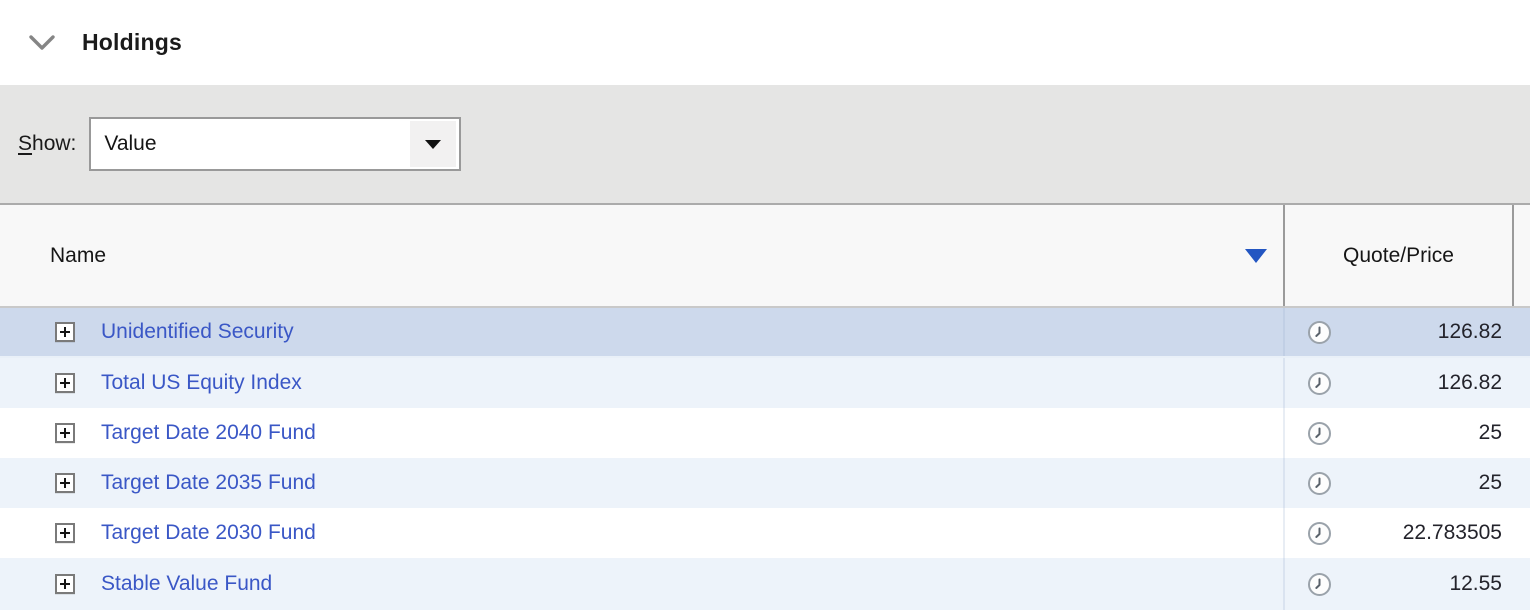 The width and height of the screenshot is (1530, 610). What do you see at coordinates (187, 583) in the screenshot?
I see `security-name-link: Stable Value Fund` at bounding box center [187, 583].